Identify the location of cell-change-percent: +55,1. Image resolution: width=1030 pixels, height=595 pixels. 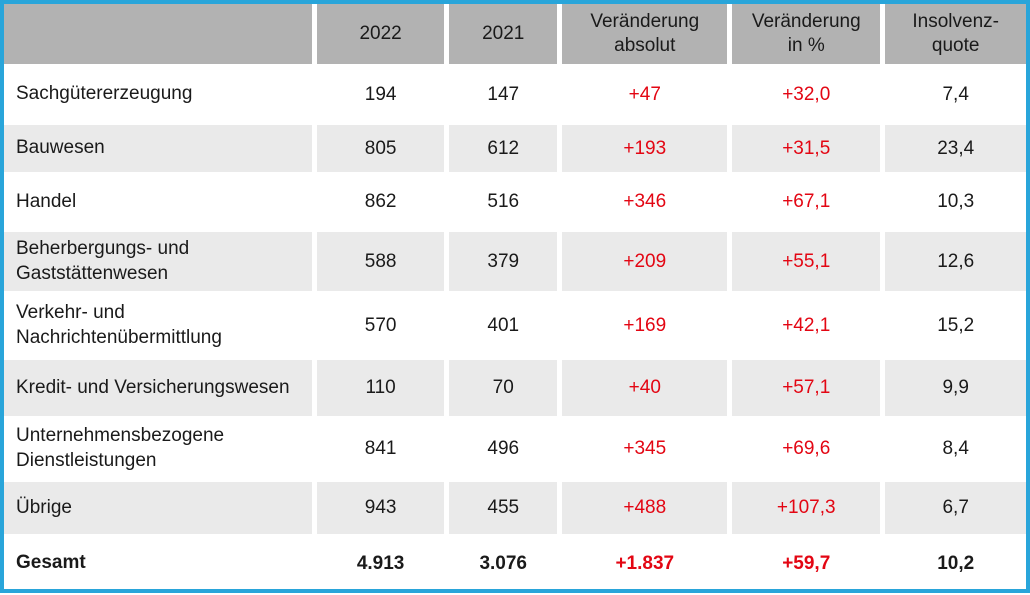
(807, 262).